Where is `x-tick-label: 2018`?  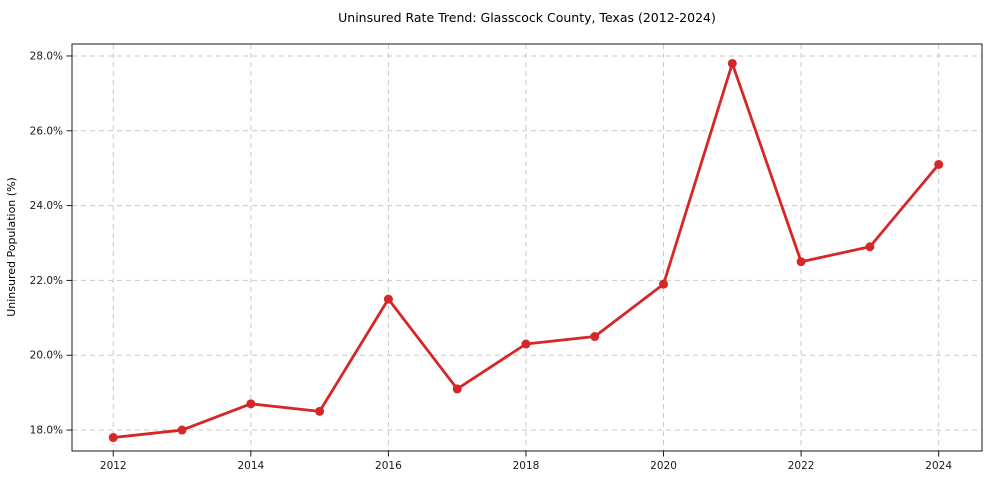 x-tick-label: 2018 is located at coordinates (526, 466).